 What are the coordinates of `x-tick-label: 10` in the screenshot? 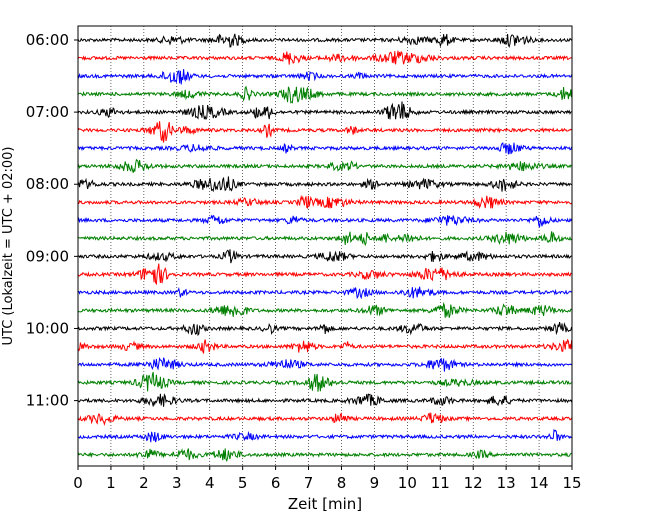 It's located at (407, 483).